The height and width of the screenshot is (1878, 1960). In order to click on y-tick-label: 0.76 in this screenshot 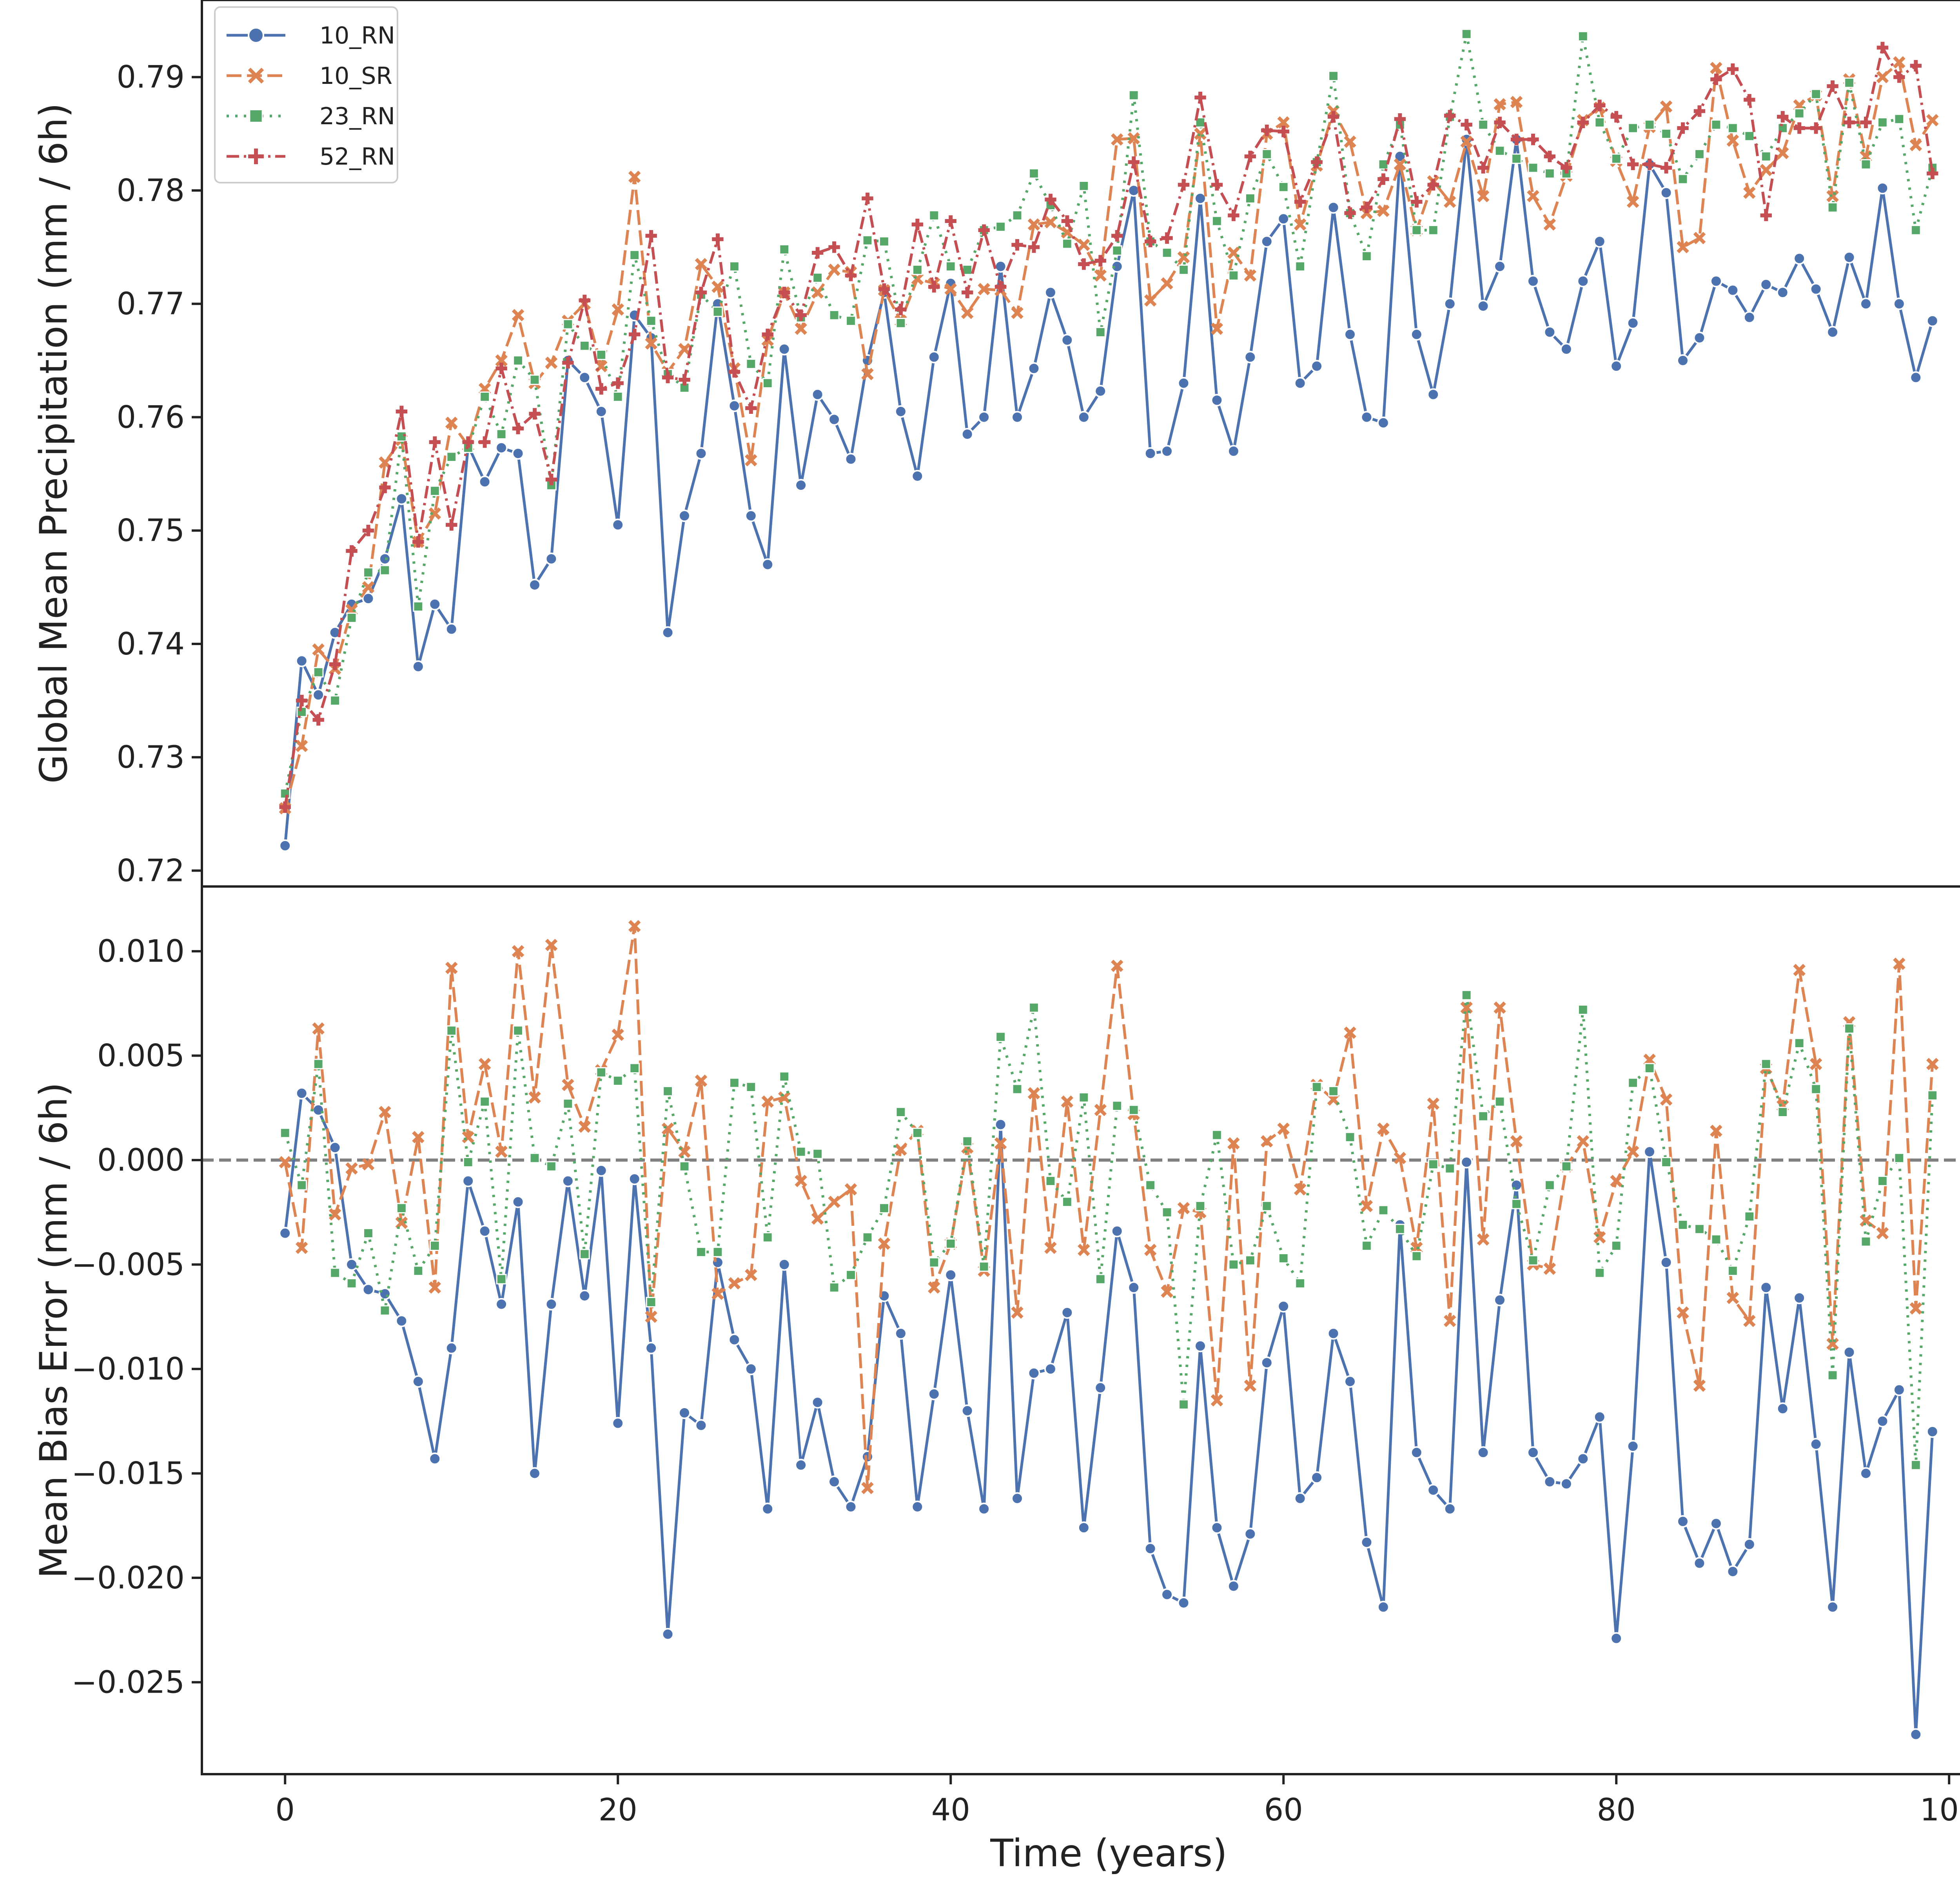, I will do `click(150, 418)`.